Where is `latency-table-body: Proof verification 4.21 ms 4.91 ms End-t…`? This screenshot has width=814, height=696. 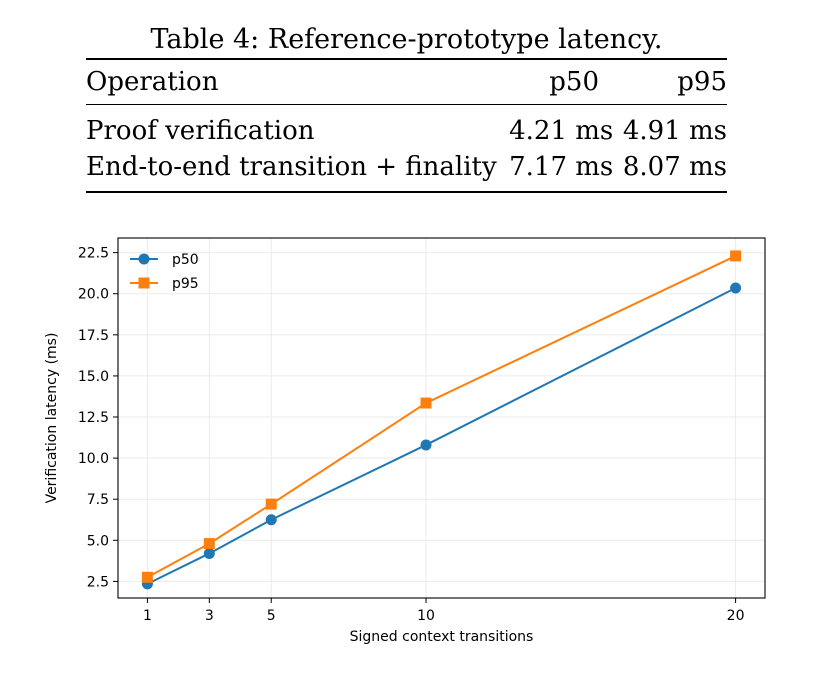 latency-table-body: Proof verification 4.21 ms 4.91 ms End-t… is located at coordinates (406, 148).